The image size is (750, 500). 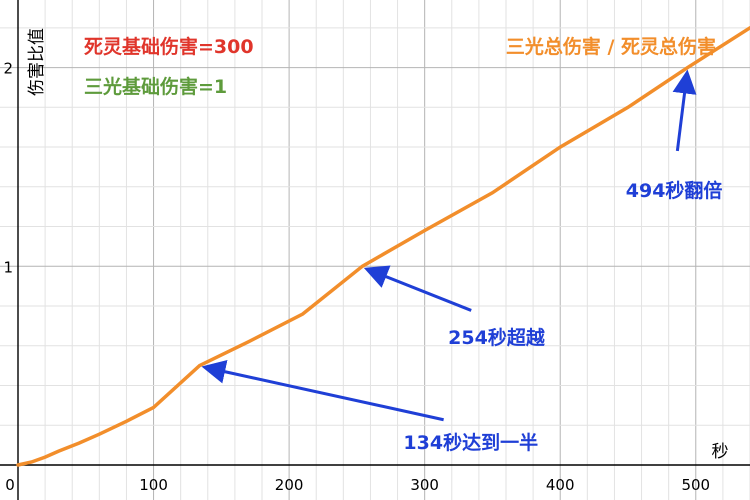 I want to click on x-tick-label-400: 400, so click(x=560, y=485).